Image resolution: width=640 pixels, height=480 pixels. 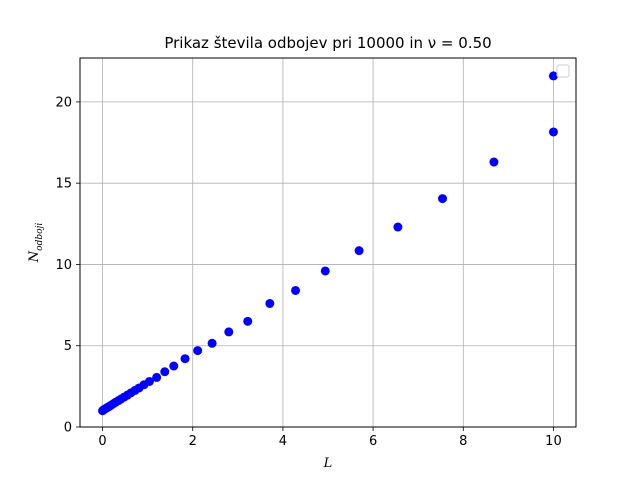 I want to click on y-axis-label-main: N, so click(x=34, y=256).